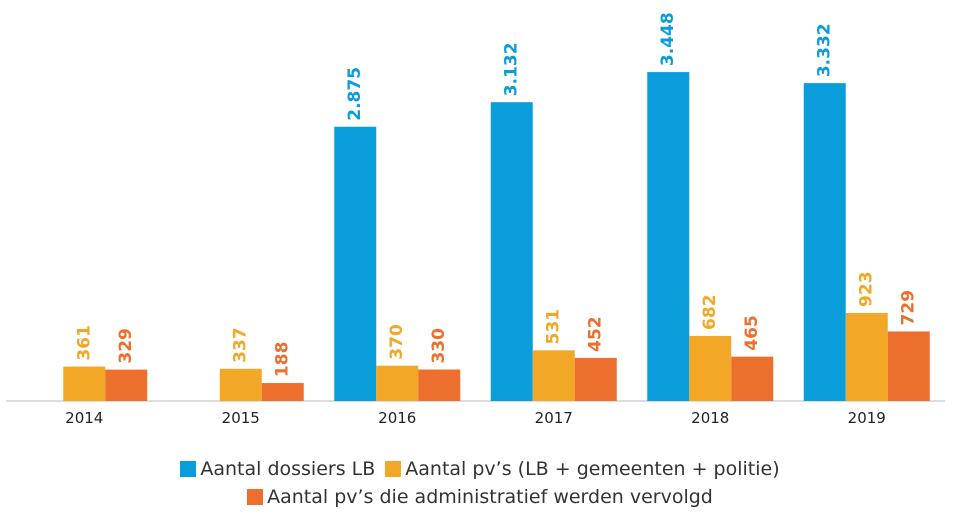 This screenshot has width=959, height=521. I want to click on value-label: 330, so click(439, 346).